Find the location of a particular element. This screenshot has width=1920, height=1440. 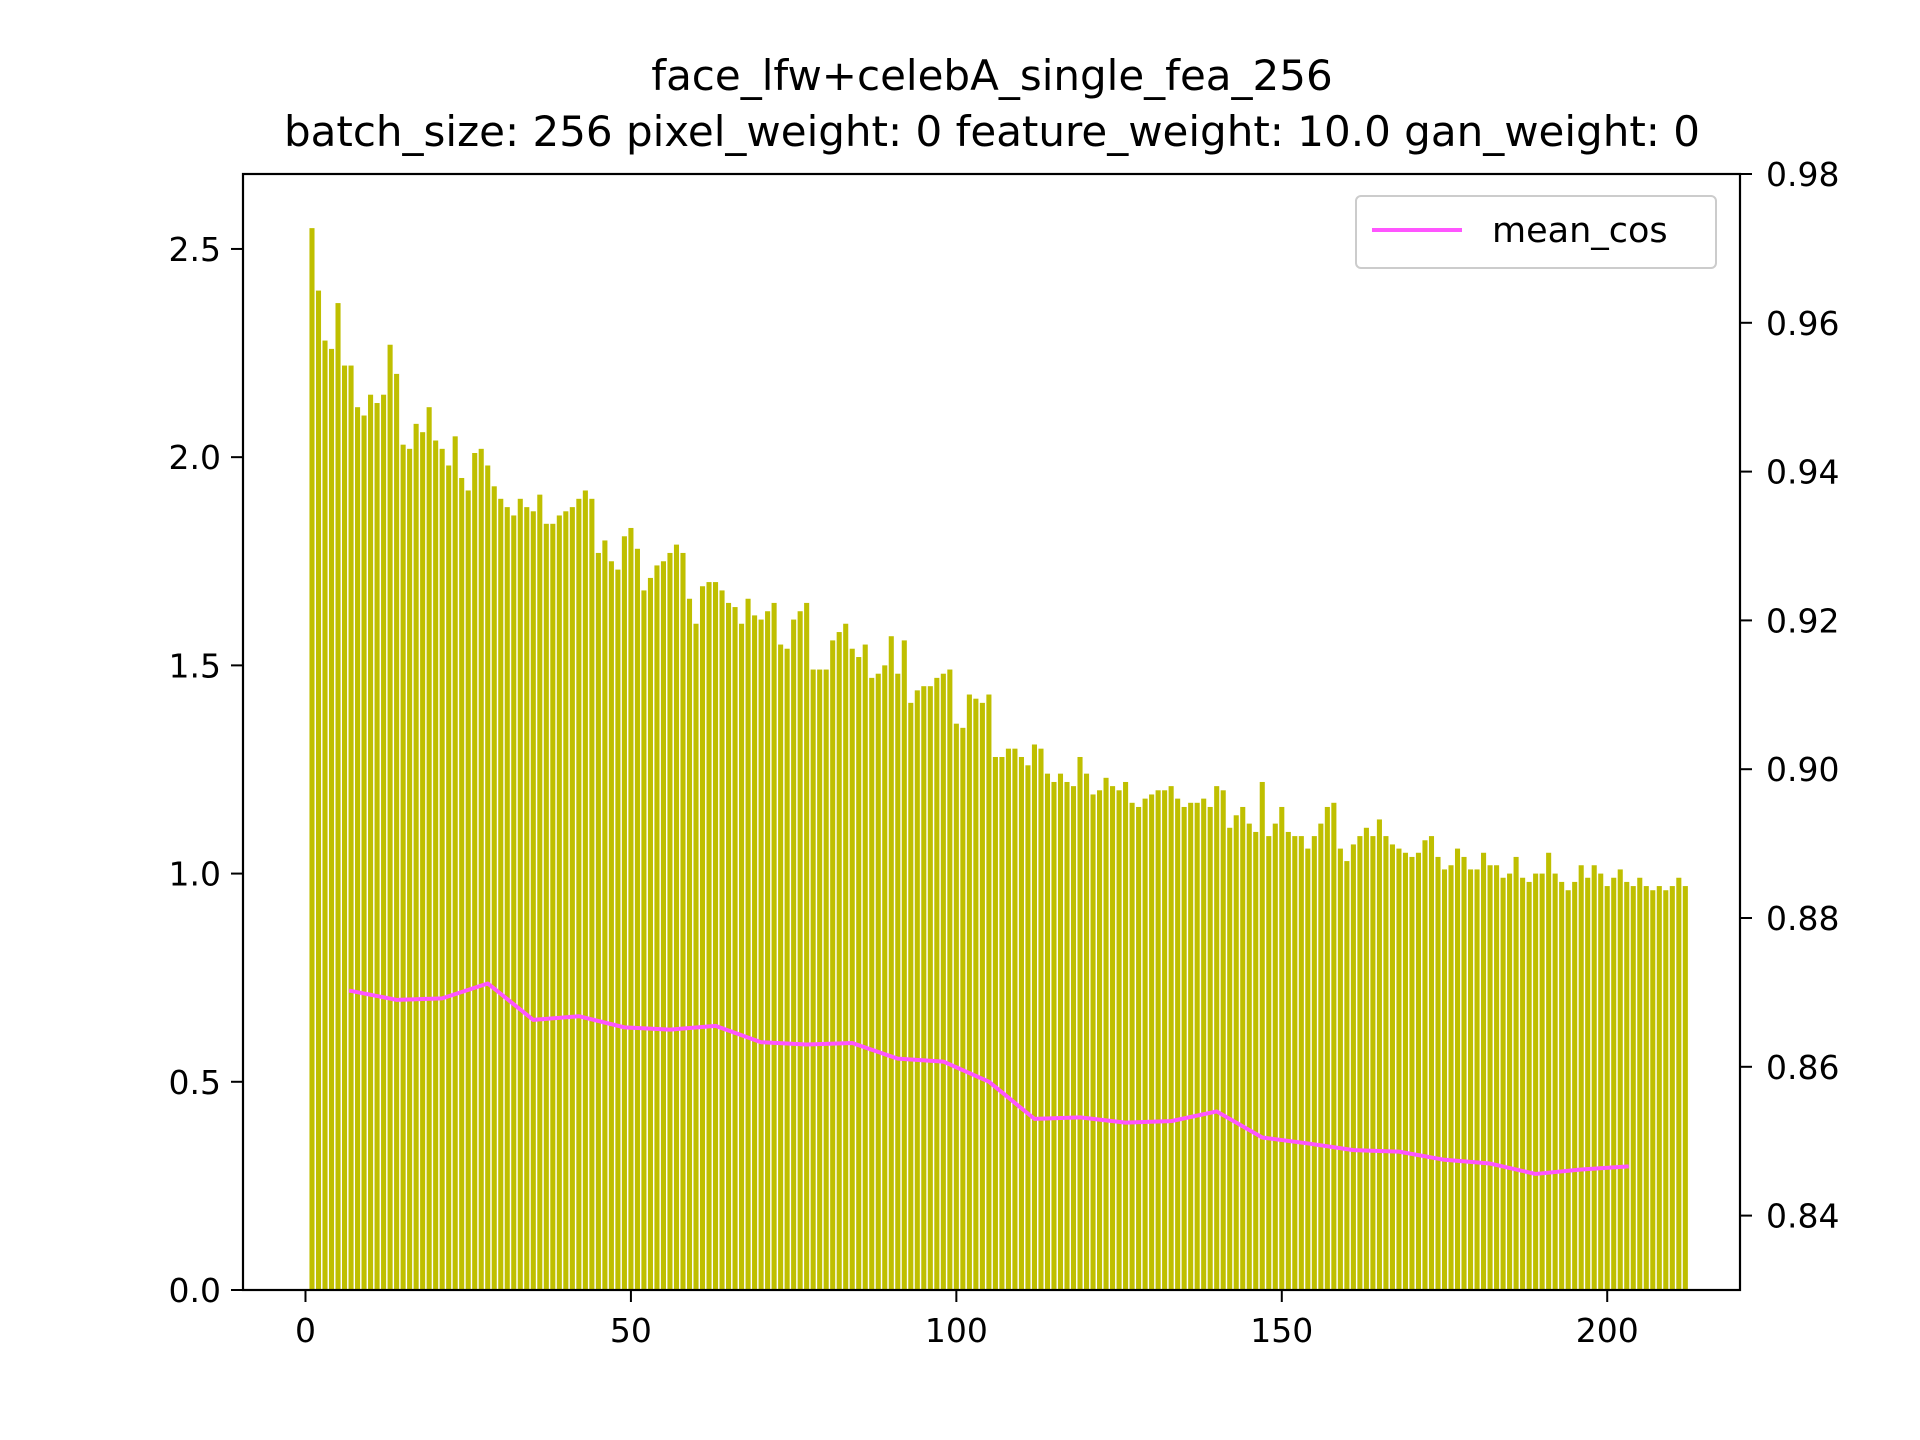

y2-tick-label: 0.84 is located at coordinates (1802, 1216).